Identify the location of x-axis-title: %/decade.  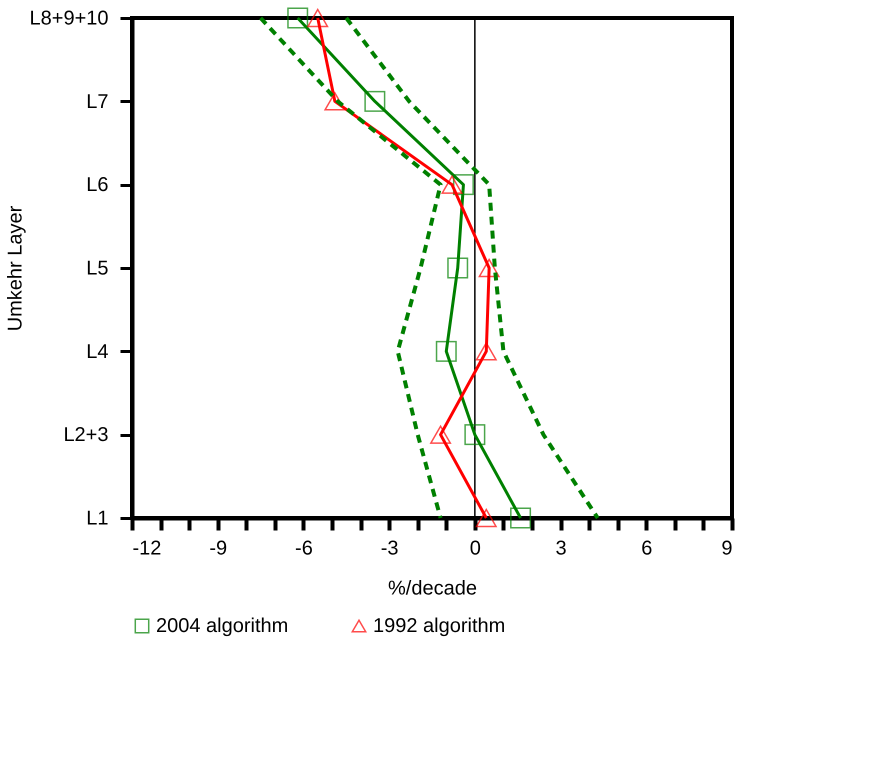
(432, 589).